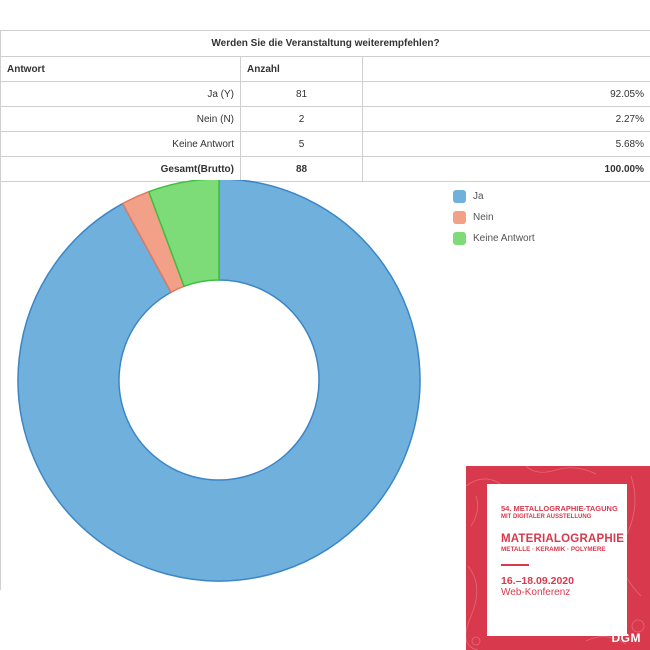 The height and width of the screenshot is (650, 650). I want to click on row-label: Nein (N), so click(120, 119).